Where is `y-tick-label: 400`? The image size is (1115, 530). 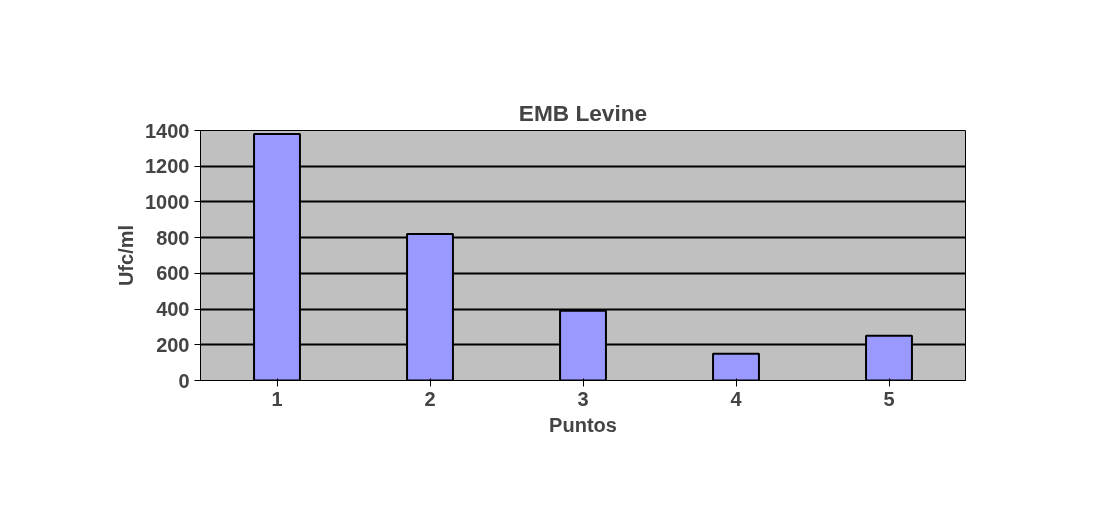 y-tick-label: 400 is located at coordinates (173, 309).